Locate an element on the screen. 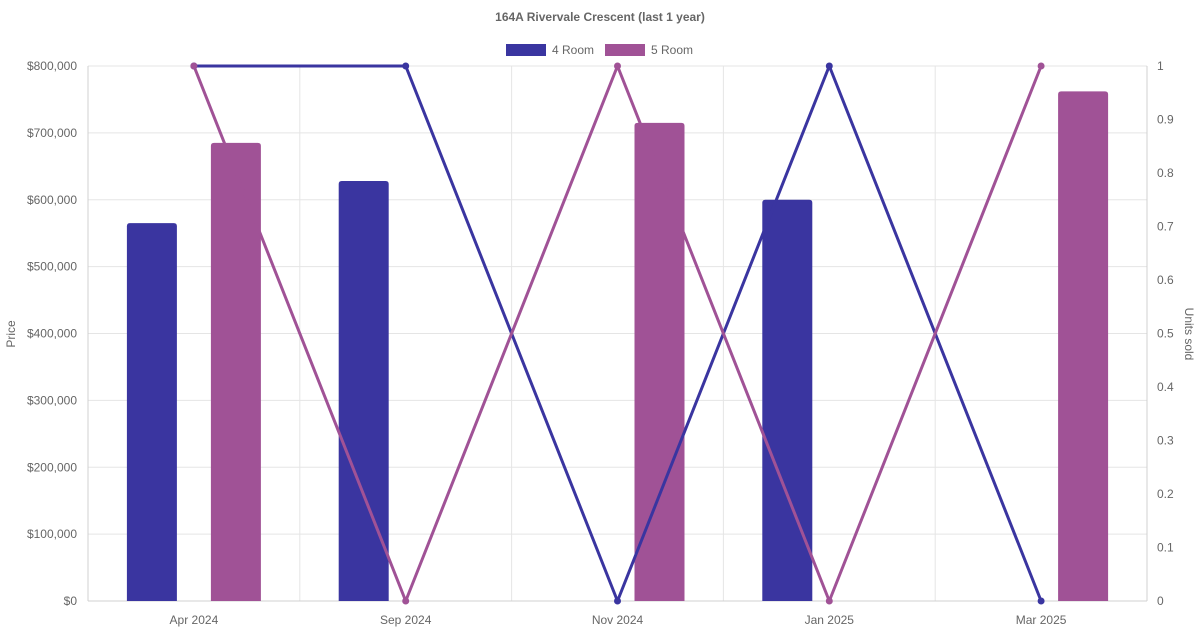 Image resolution: width=1200 pixels, height=630 pixels. right-tick-label: 1 is located at coordinates (1160, 66).